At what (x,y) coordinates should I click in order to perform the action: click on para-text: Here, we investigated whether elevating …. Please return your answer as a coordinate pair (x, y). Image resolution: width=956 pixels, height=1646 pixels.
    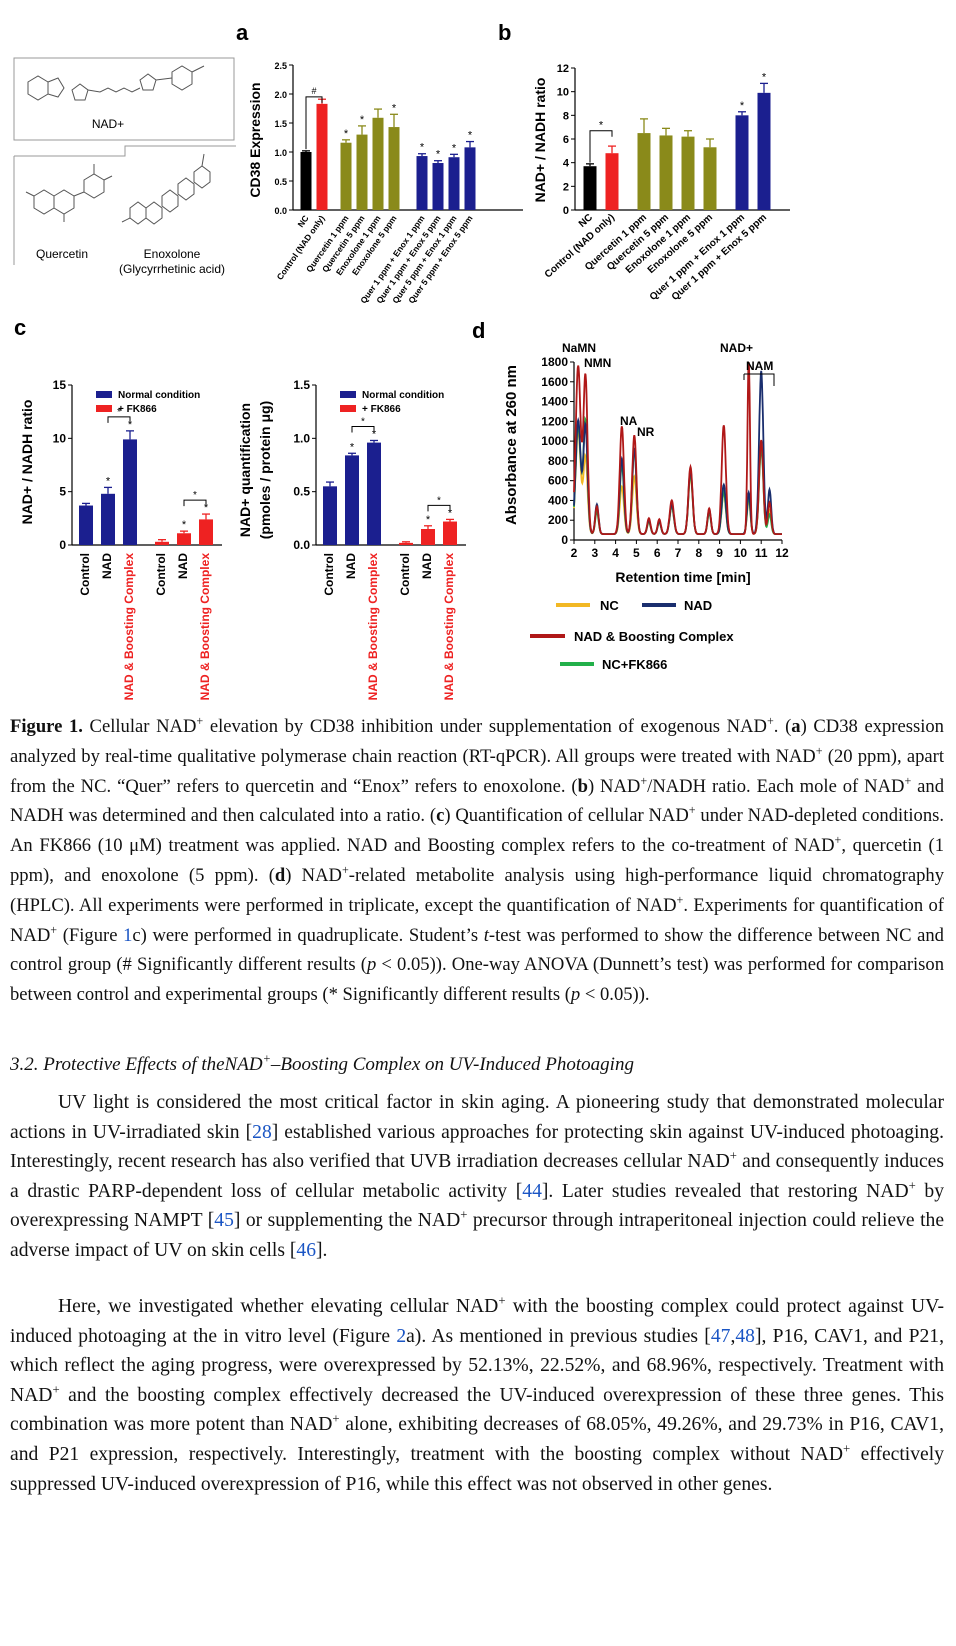
    Looking at the image, I should click on (278, 1306).